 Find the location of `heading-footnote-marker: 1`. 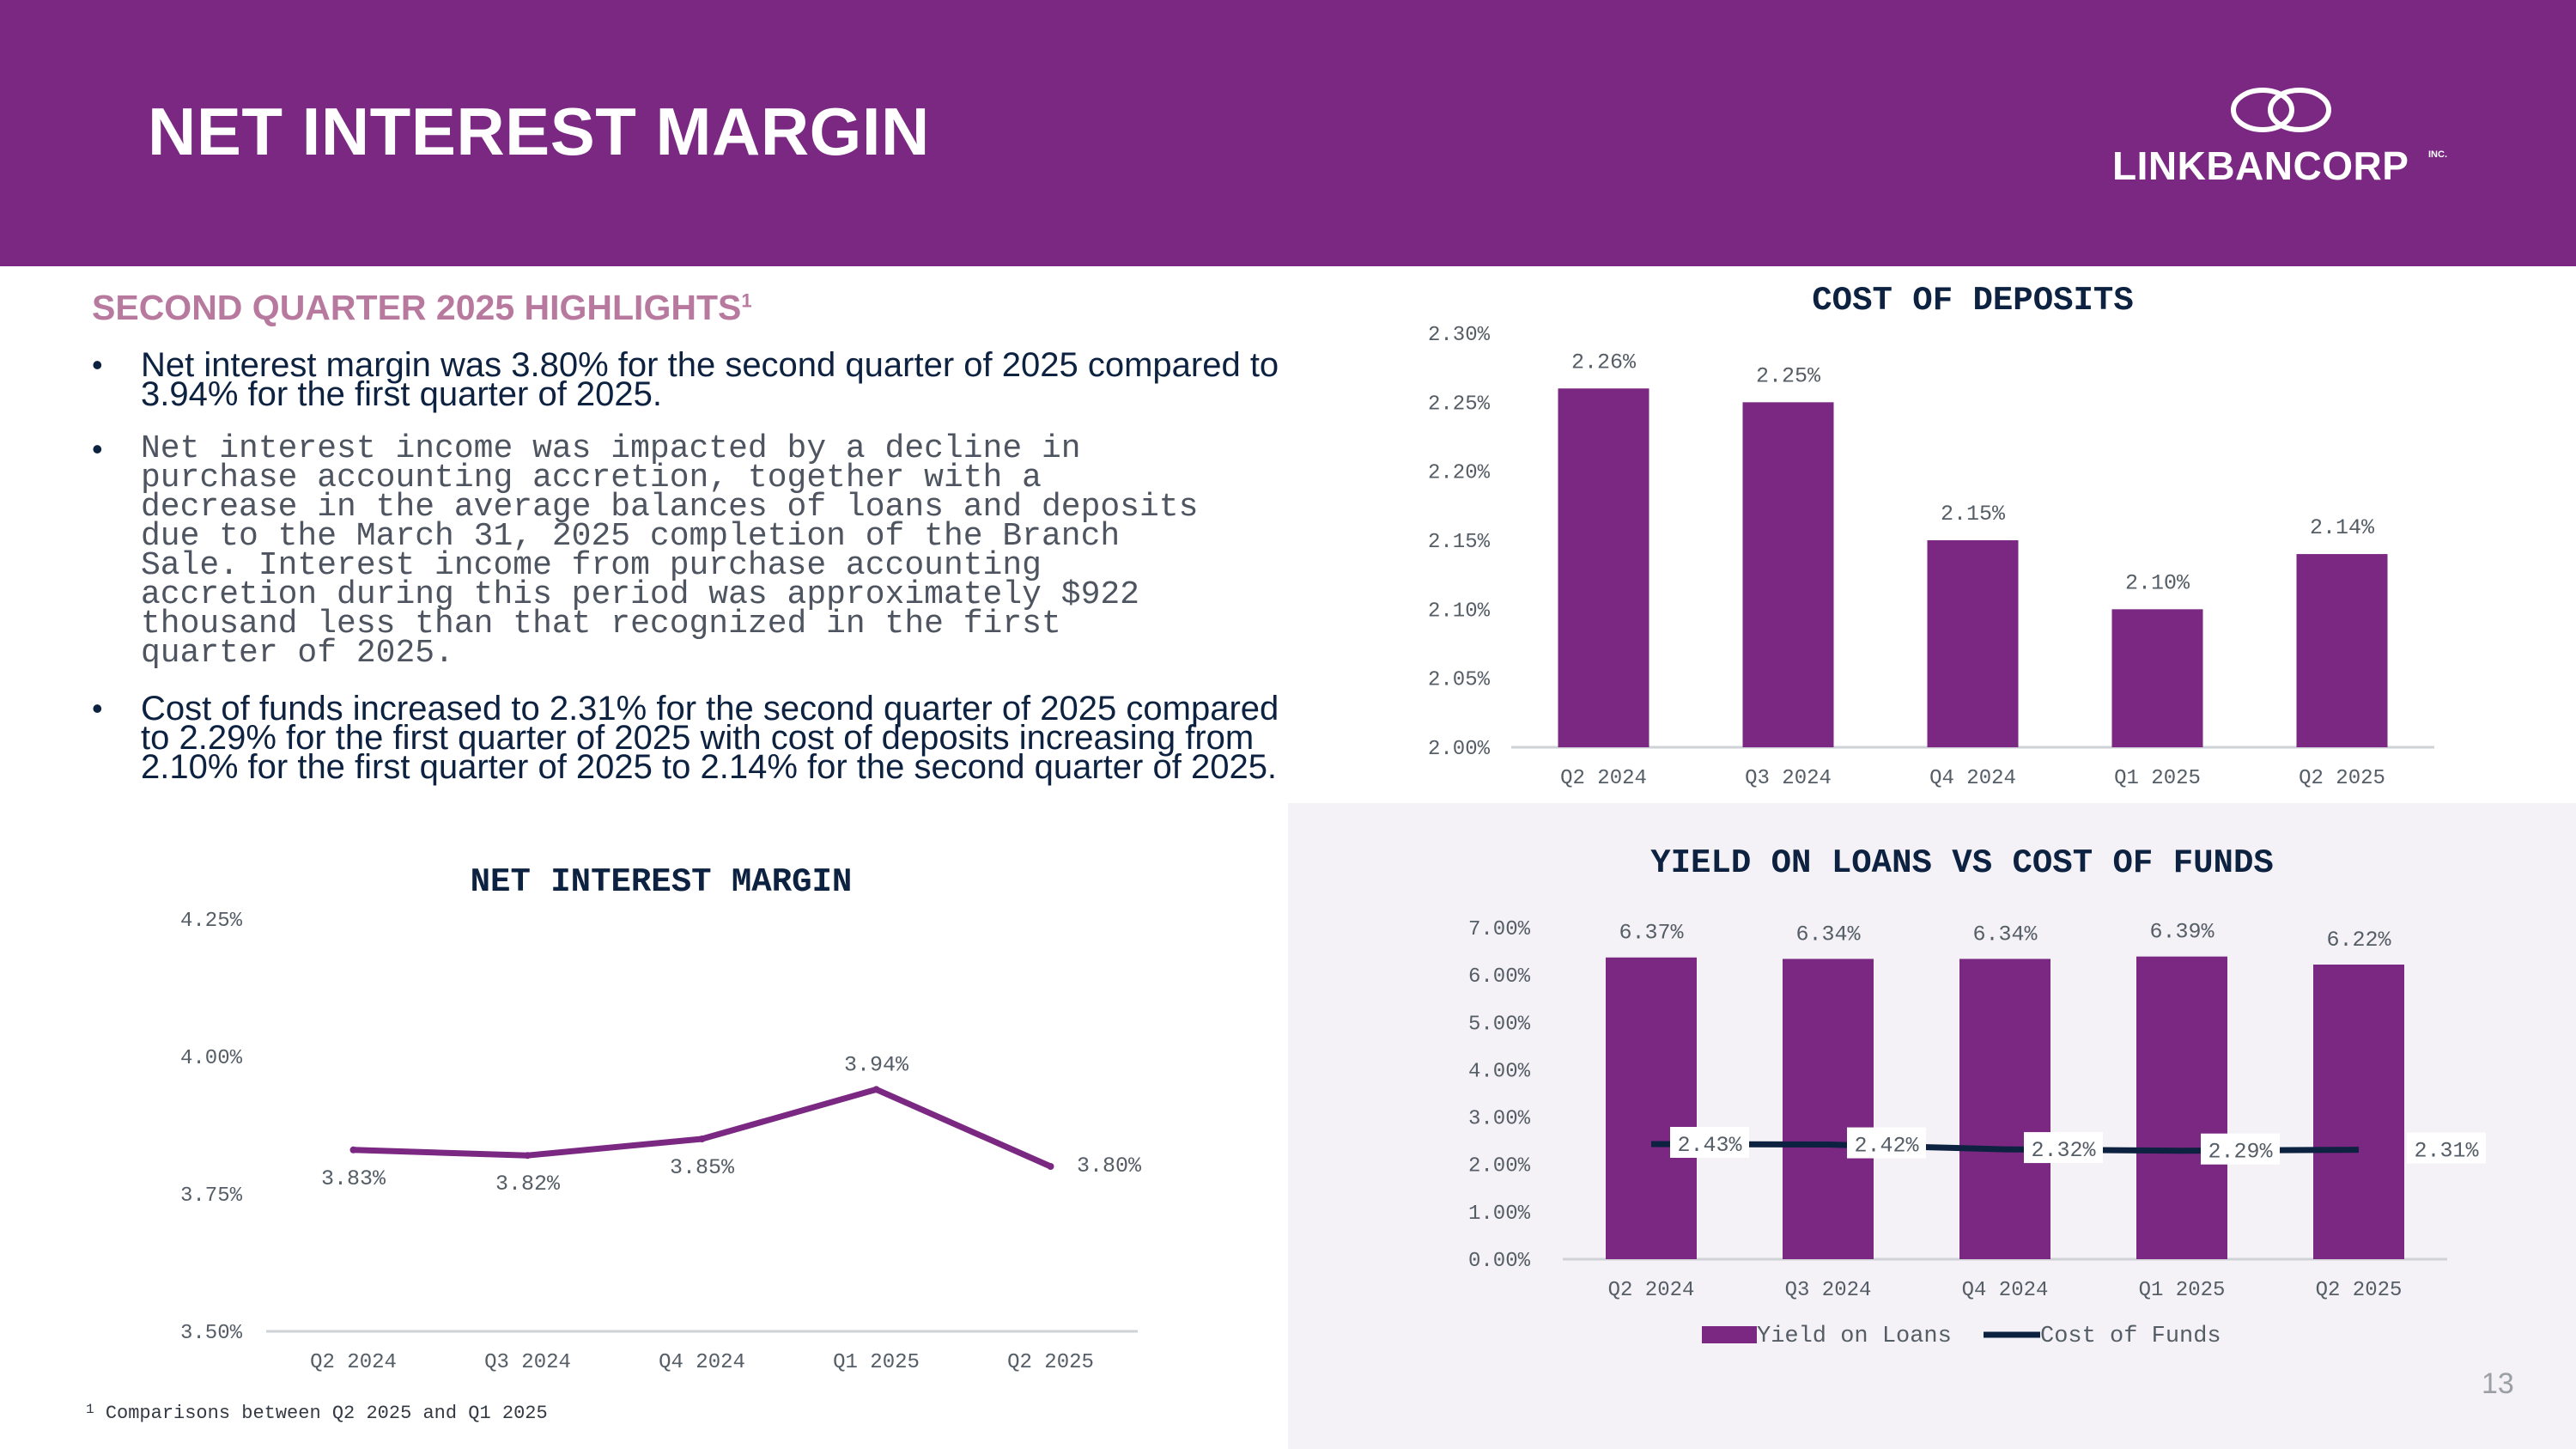

heading-footnote-marker: 1 is located at coordinates (746, 300).